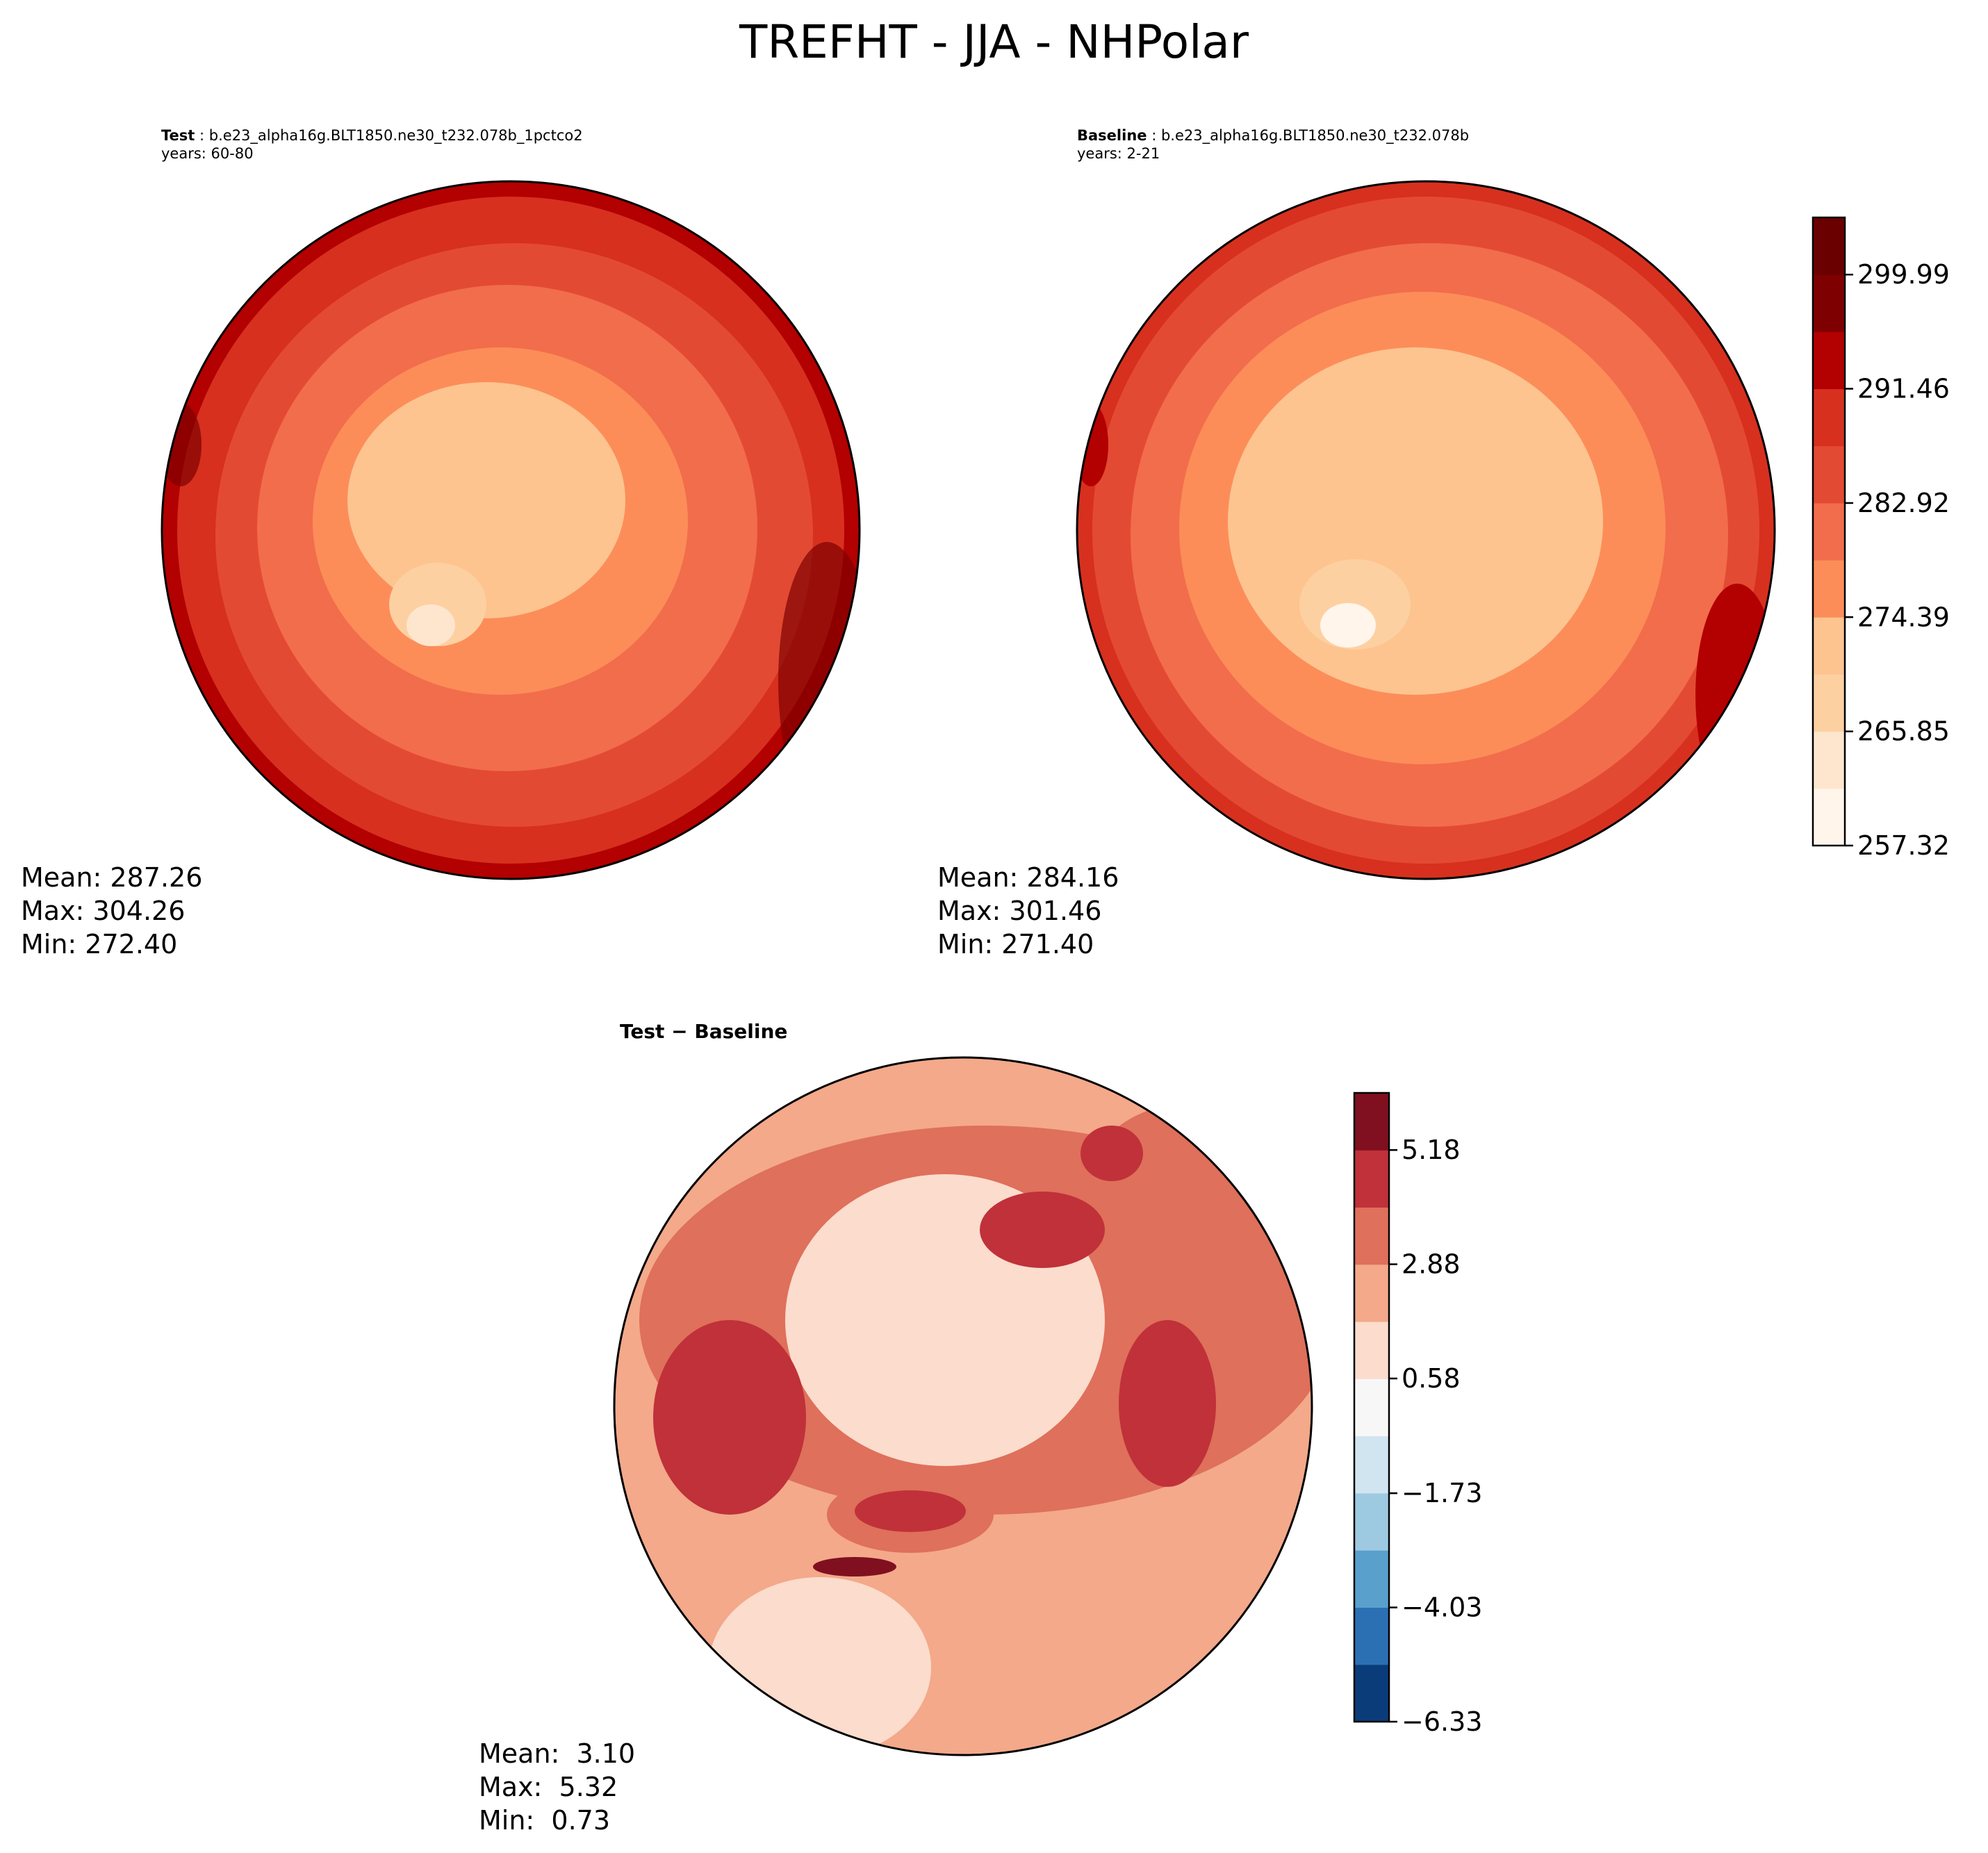 The image size is (1988, 1853). I want to click on diff-colorbar: −6.33 −4.03 −1.73 0.58 2.88 5.18, so click(1417, 1414).